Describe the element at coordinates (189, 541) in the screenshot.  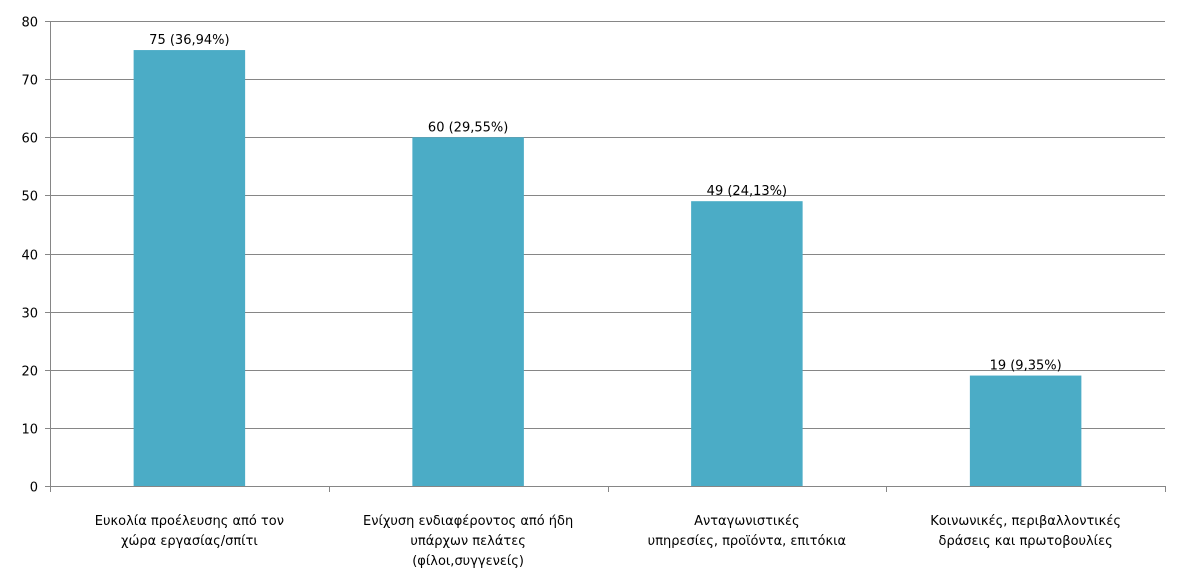
I see `x-category-label: χώρα εργασίας/σπίτι` at that location.